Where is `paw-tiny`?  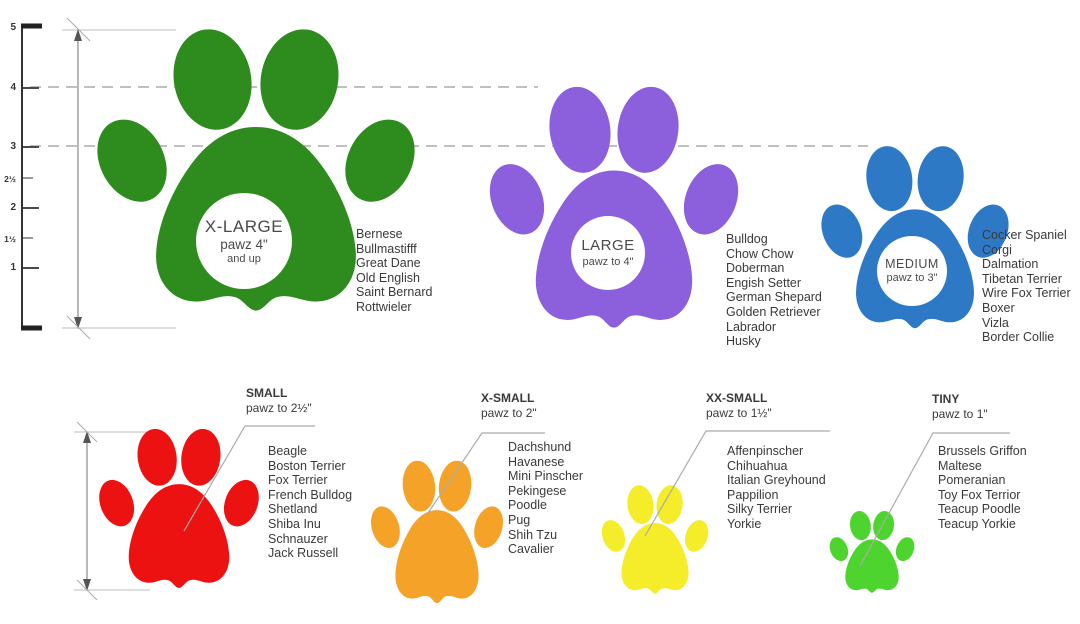 paw-tiny is located at coordinates (872, 554).